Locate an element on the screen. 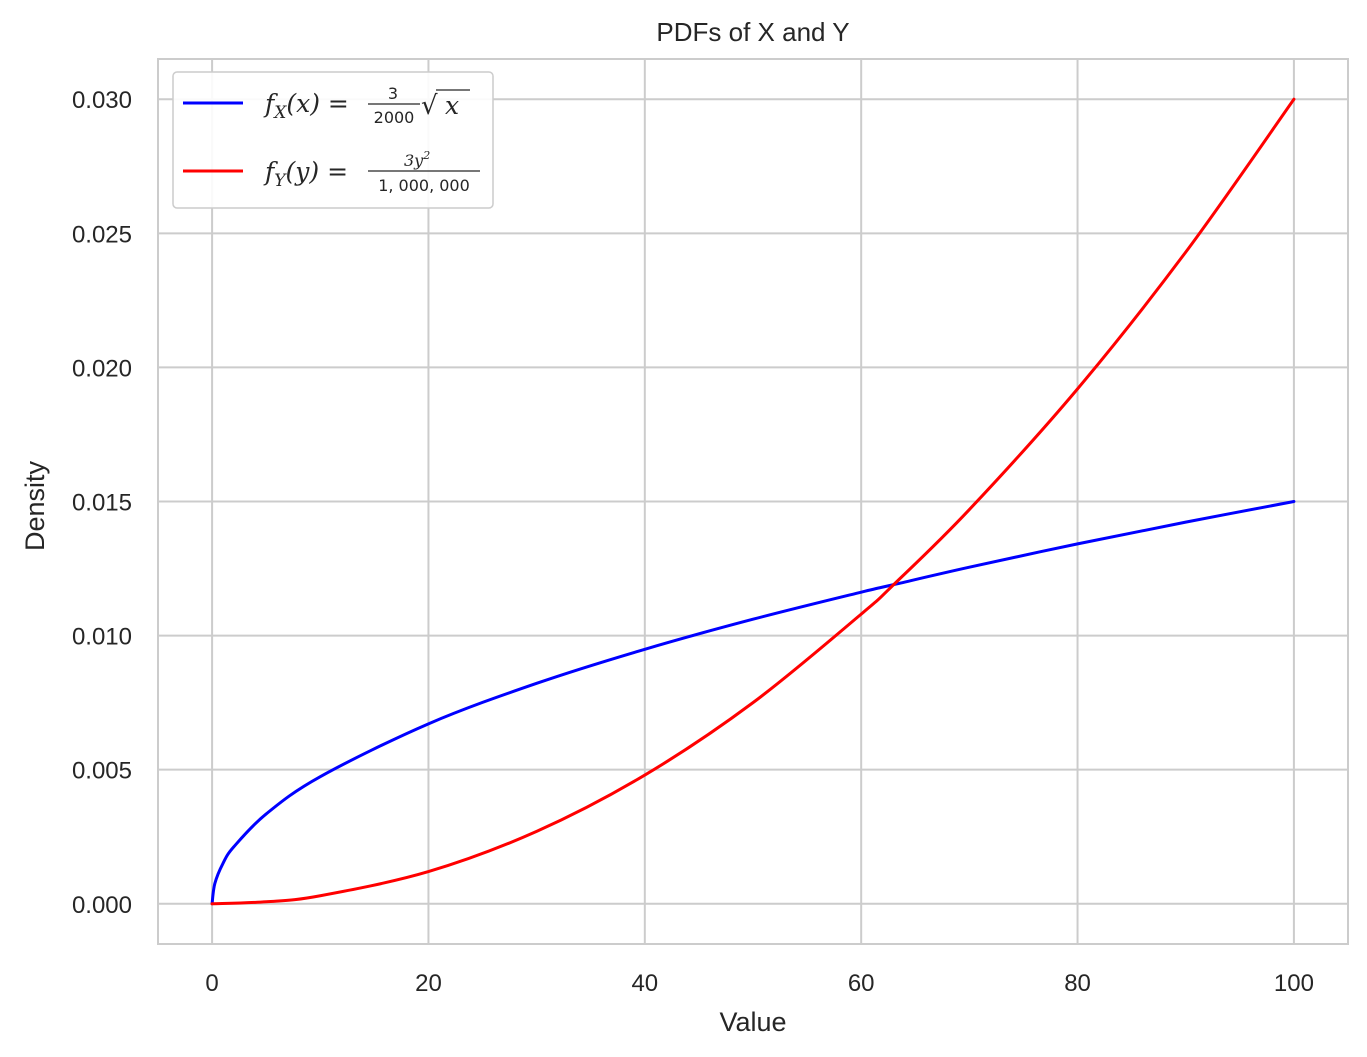 The image size is (1367, 1057). x-tick-label: 100 is located at coordinates (1294, 983).